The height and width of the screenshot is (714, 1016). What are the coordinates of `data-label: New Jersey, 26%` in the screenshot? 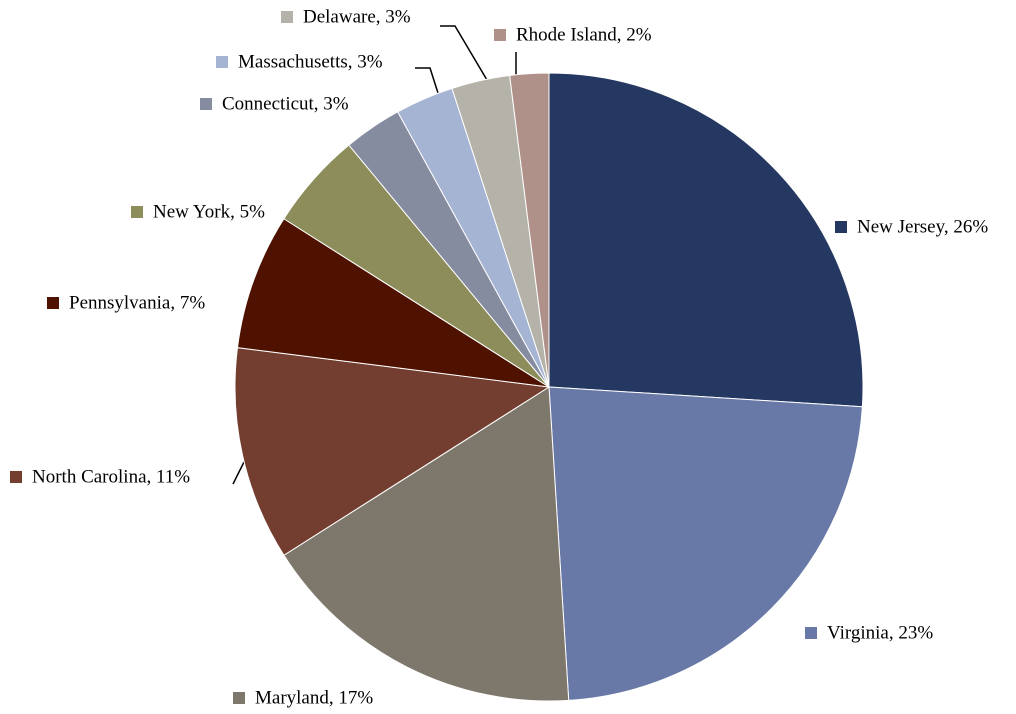 It's located at (922, 226).